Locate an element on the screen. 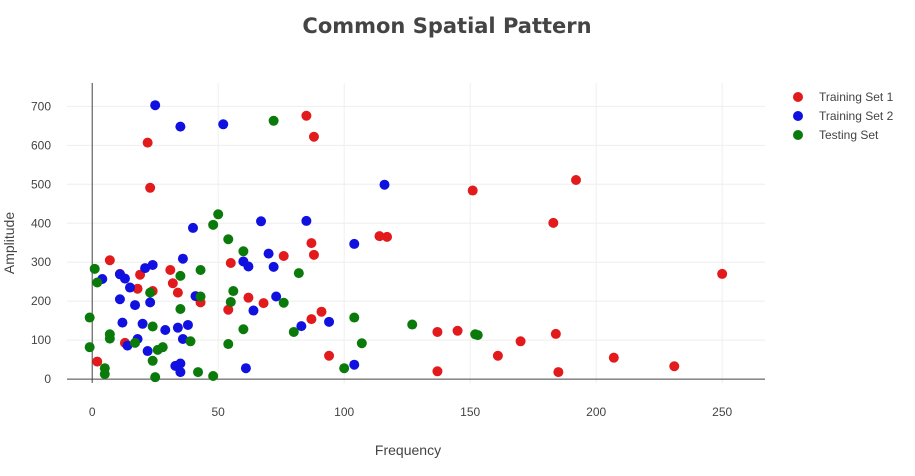 The image size is (915, 476). legend-item: Training Set 1 is located at coordinates (843, 97).